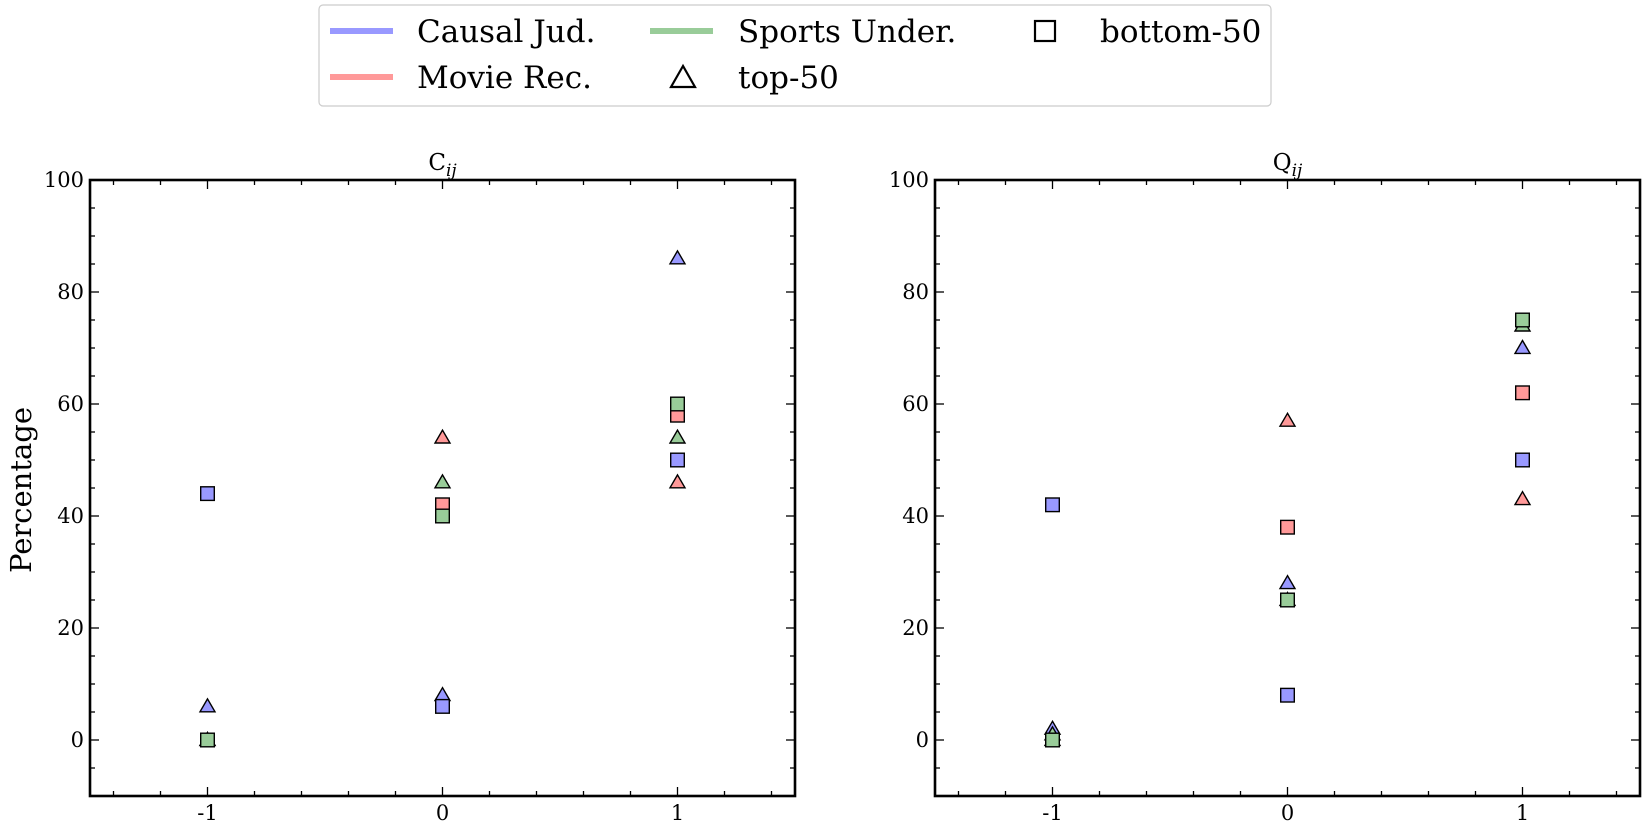 The image size is (1647, 824). I want to click on legend-label-movie-rec: Movie Rec., so click(504, 78).